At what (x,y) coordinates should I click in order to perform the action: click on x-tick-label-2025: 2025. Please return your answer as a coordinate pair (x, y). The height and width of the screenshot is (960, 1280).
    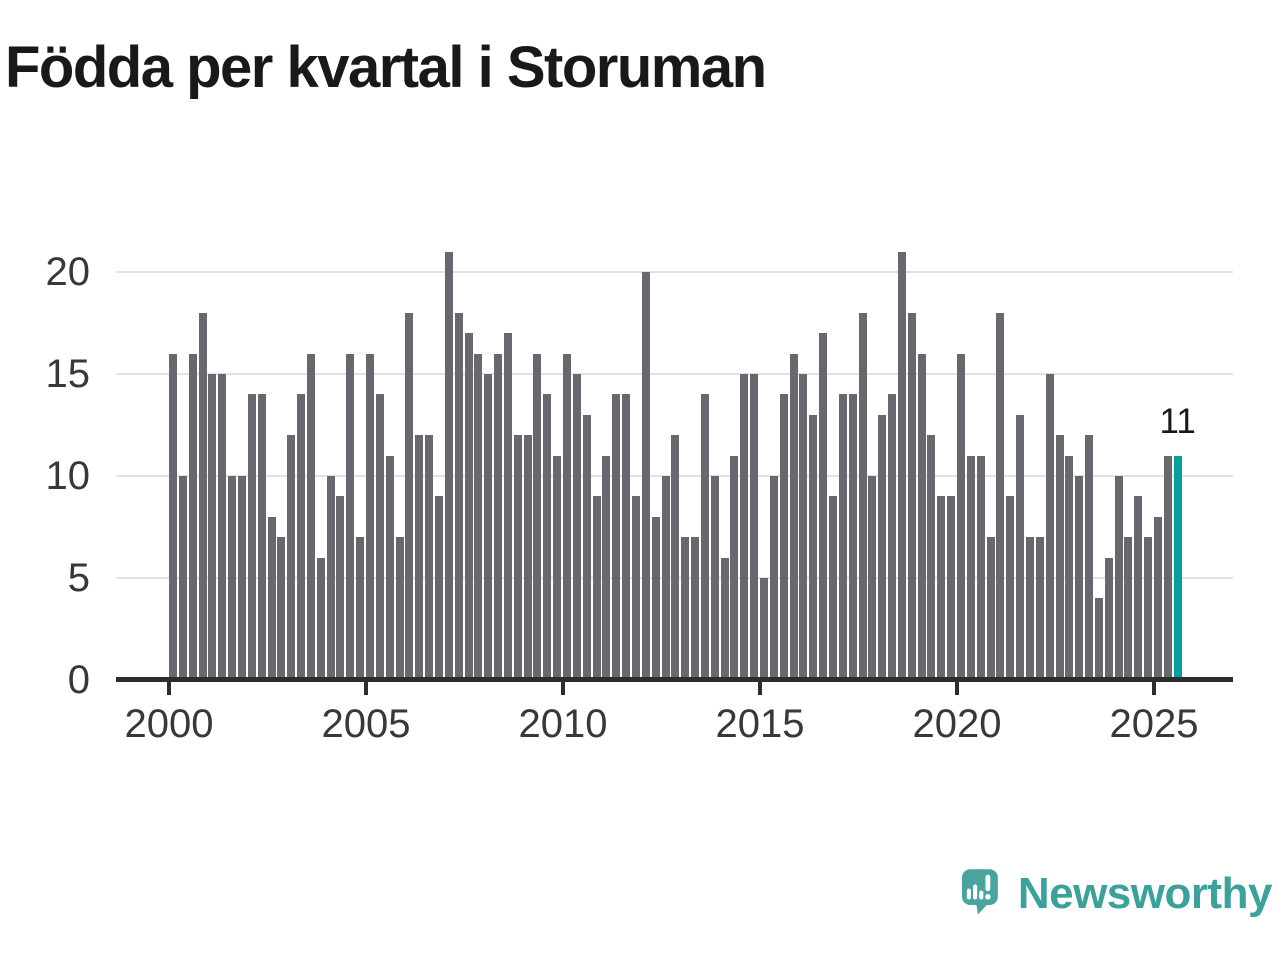
    Looking at the image, I should click on (1154, 724).